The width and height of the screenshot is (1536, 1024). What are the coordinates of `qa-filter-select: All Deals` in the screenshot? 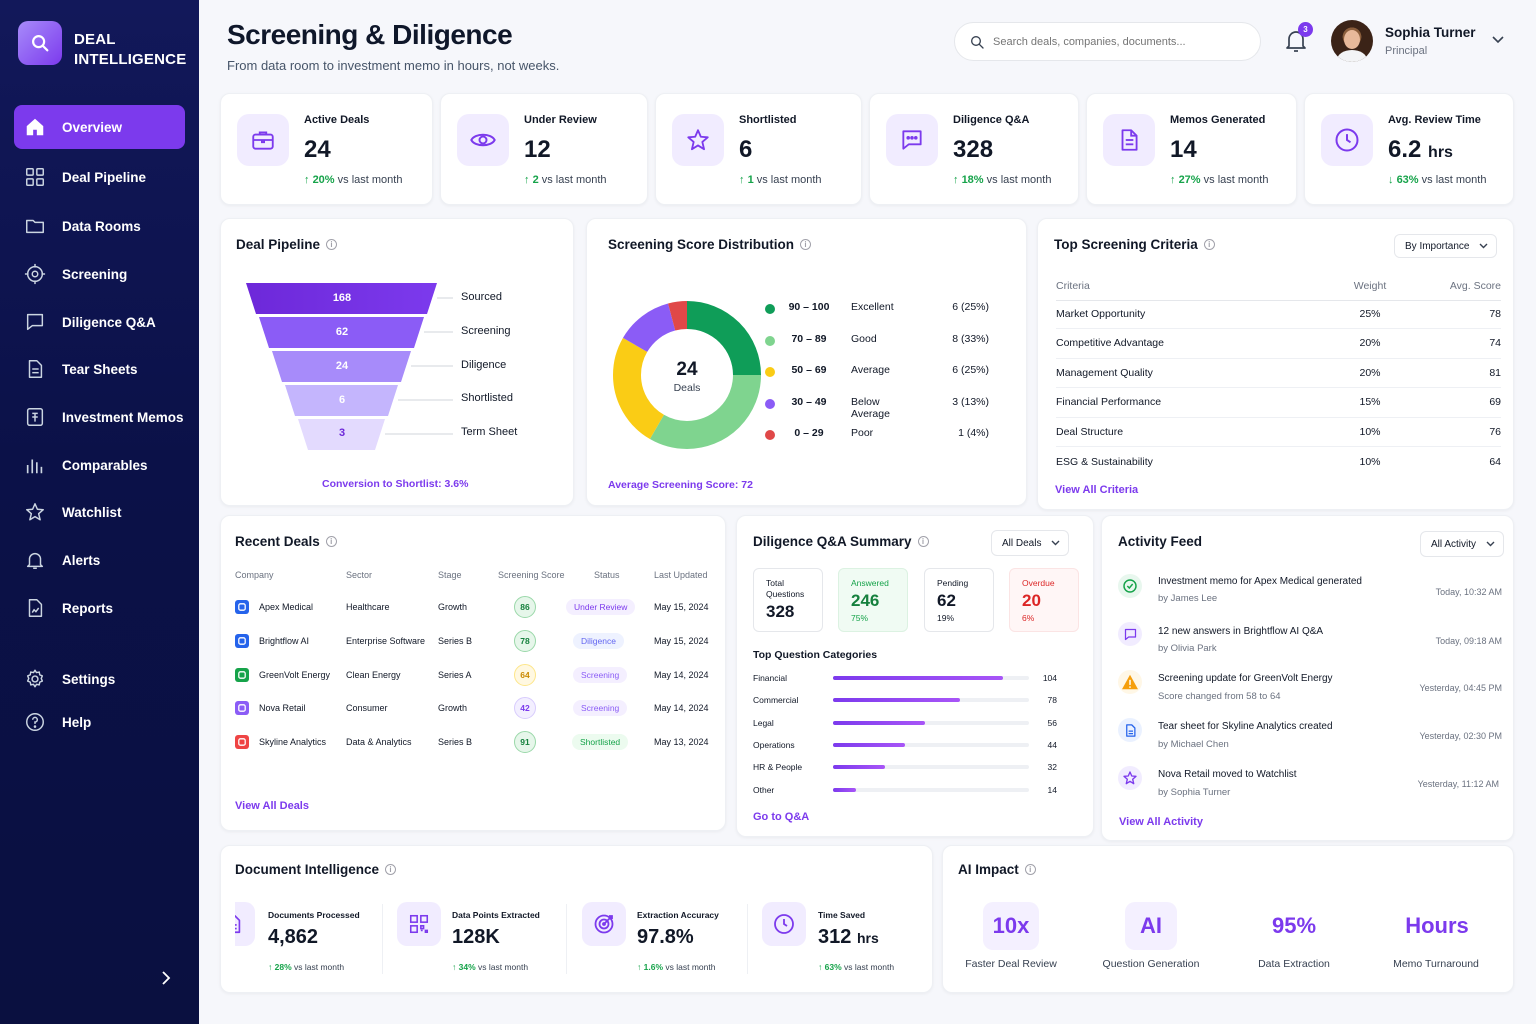 It's located at (1030, 543).